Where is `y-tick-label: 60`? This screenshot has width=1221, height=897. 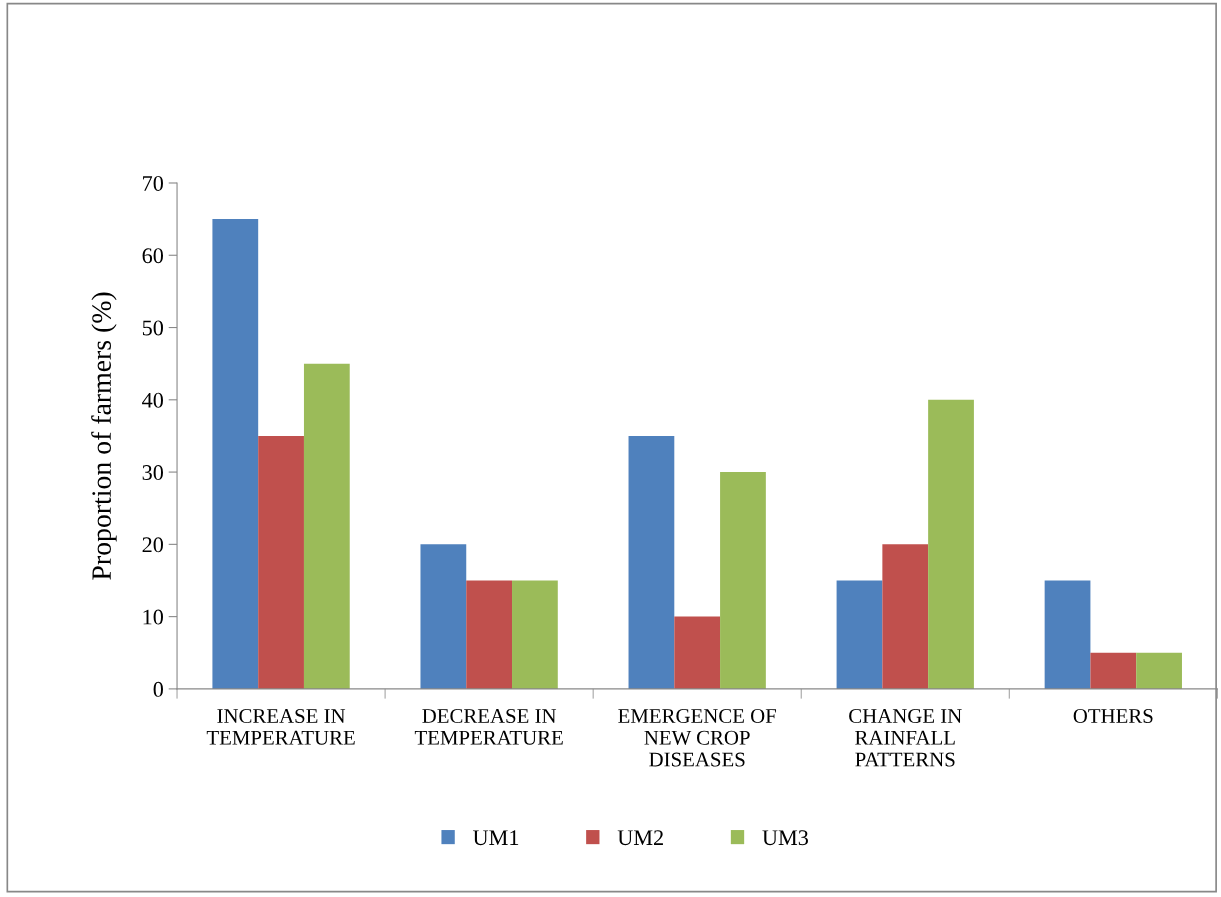 y-tick-label: 60 is located at coordinates (152, 256).